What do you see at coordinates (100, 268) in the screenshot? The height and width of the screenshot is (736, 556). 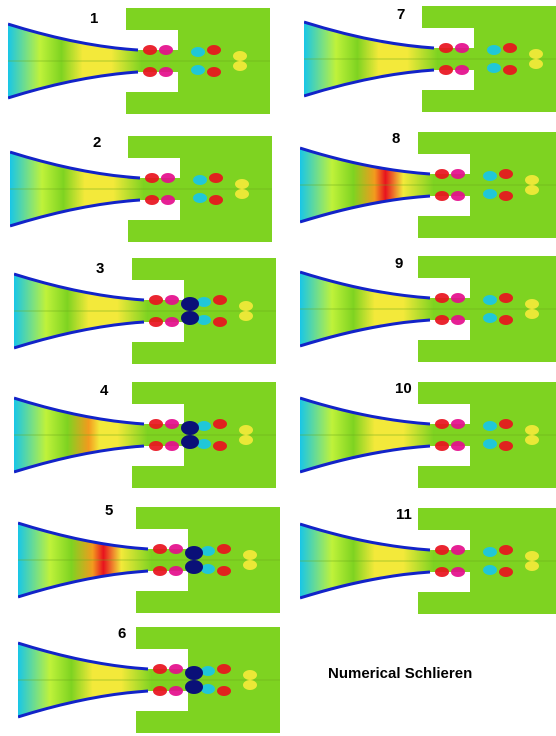 I see `frame-label-3: 3` at bounding box center [100, 268].